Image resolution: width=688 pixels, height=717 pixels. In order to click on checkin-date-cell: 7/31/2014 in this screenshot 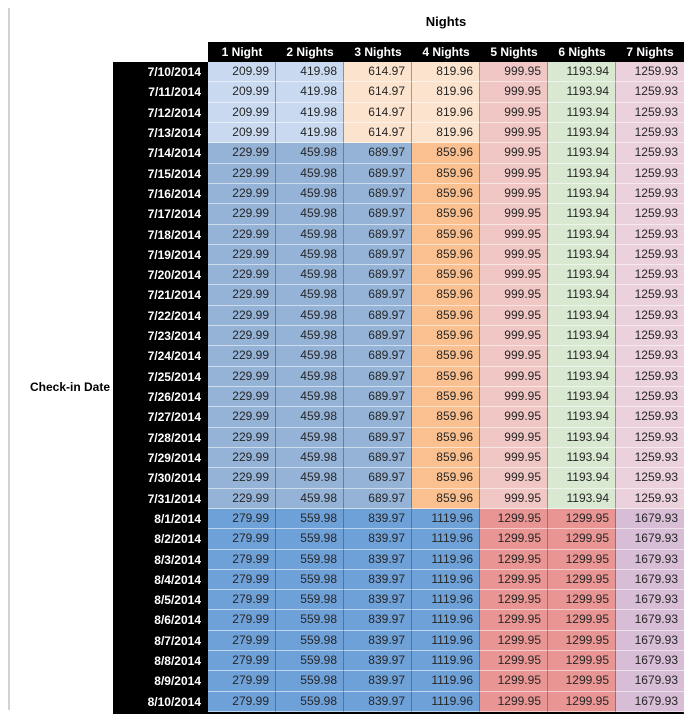, I will do `click(174, 498)`.